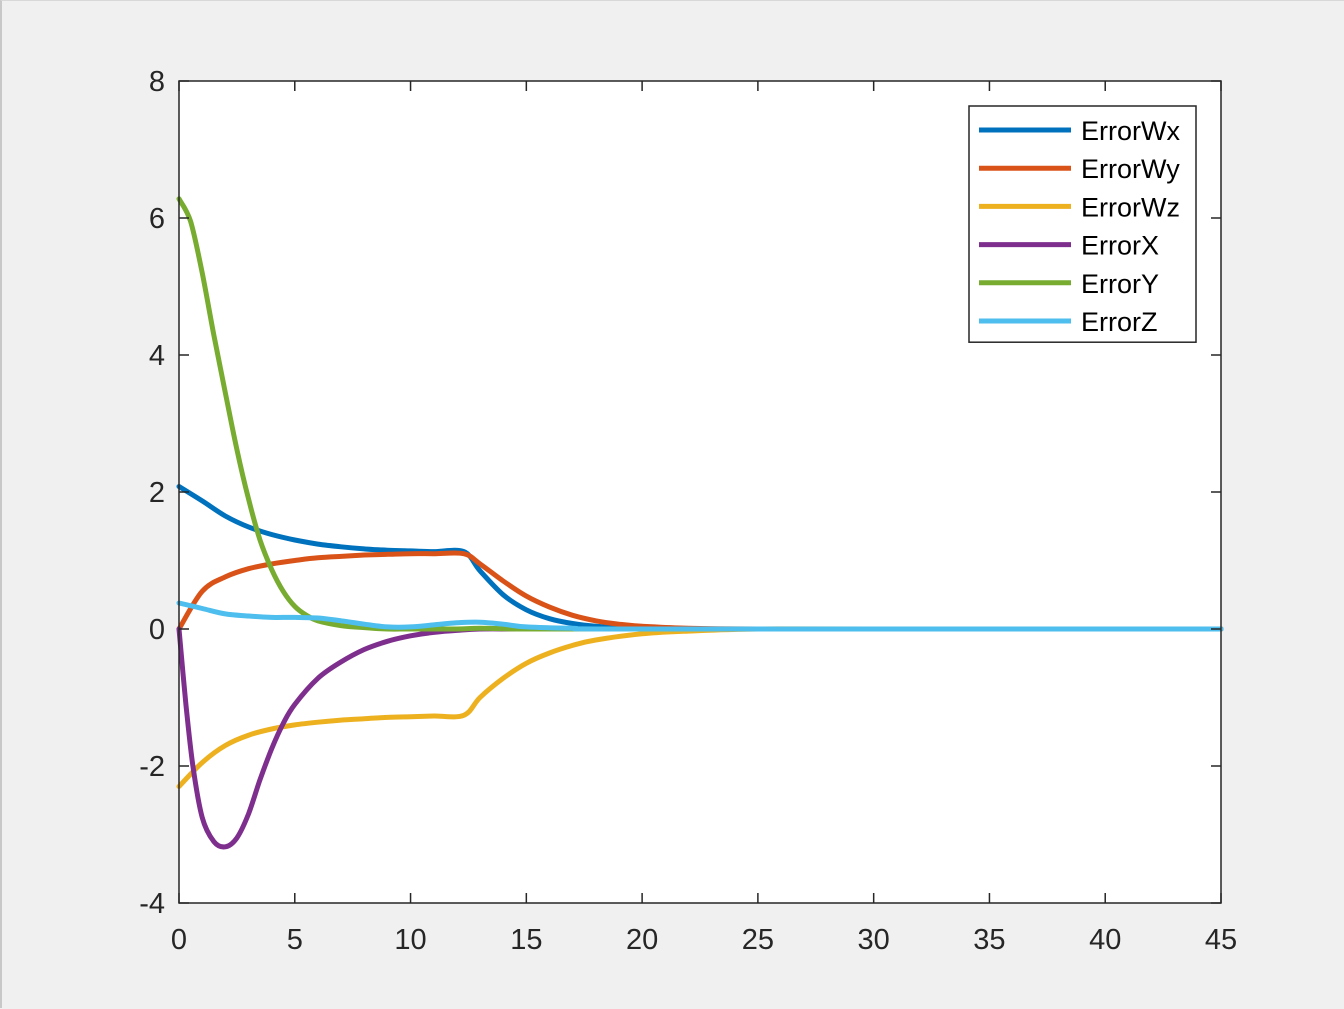 Image resolution: width=1344 pixels, height=1009 pixels. What do you see at coordinates (157, 82) in the screenshot?
I see `y-tick-label: 8` at bounding box center [157, 82].